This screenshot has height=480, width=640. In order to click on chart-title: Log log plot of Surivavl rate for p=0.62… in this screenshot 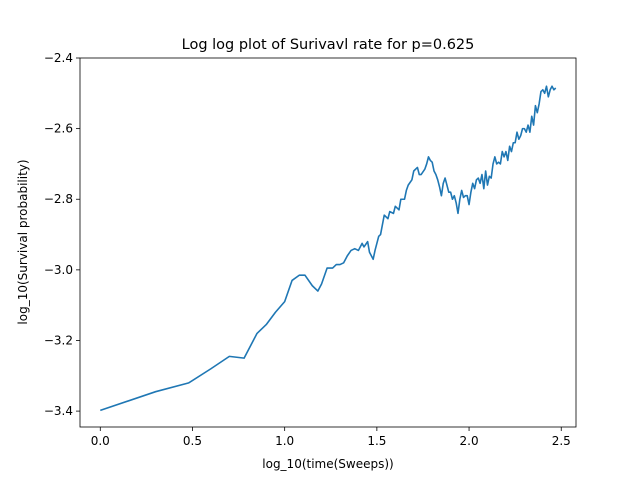, I will do `click(328, 45)`.